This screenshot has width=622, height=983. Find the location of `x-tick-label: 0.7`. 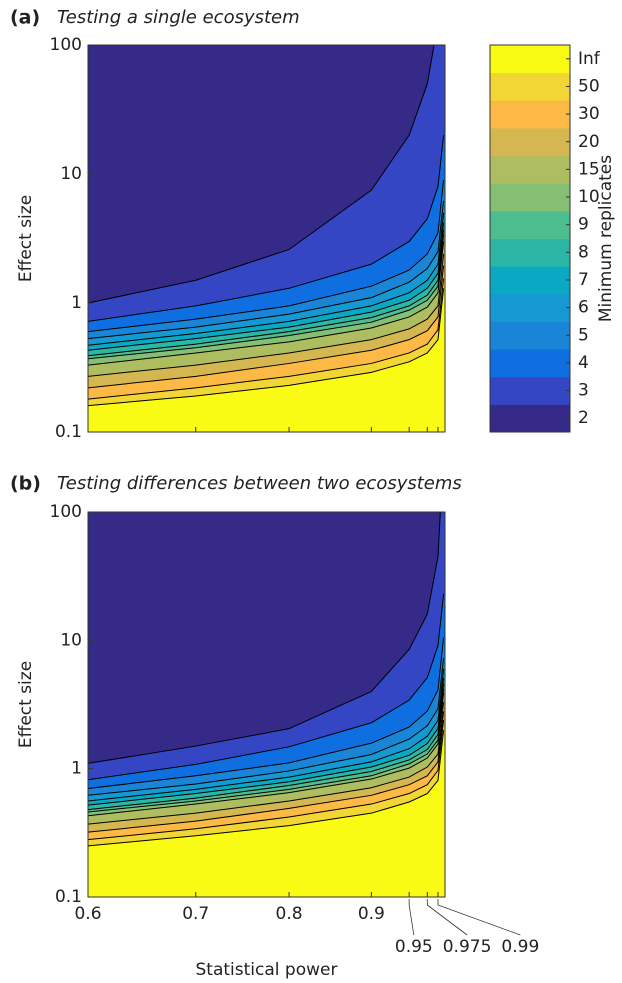

x-tick-label: 0.7 is located at coordinates (195, 914).